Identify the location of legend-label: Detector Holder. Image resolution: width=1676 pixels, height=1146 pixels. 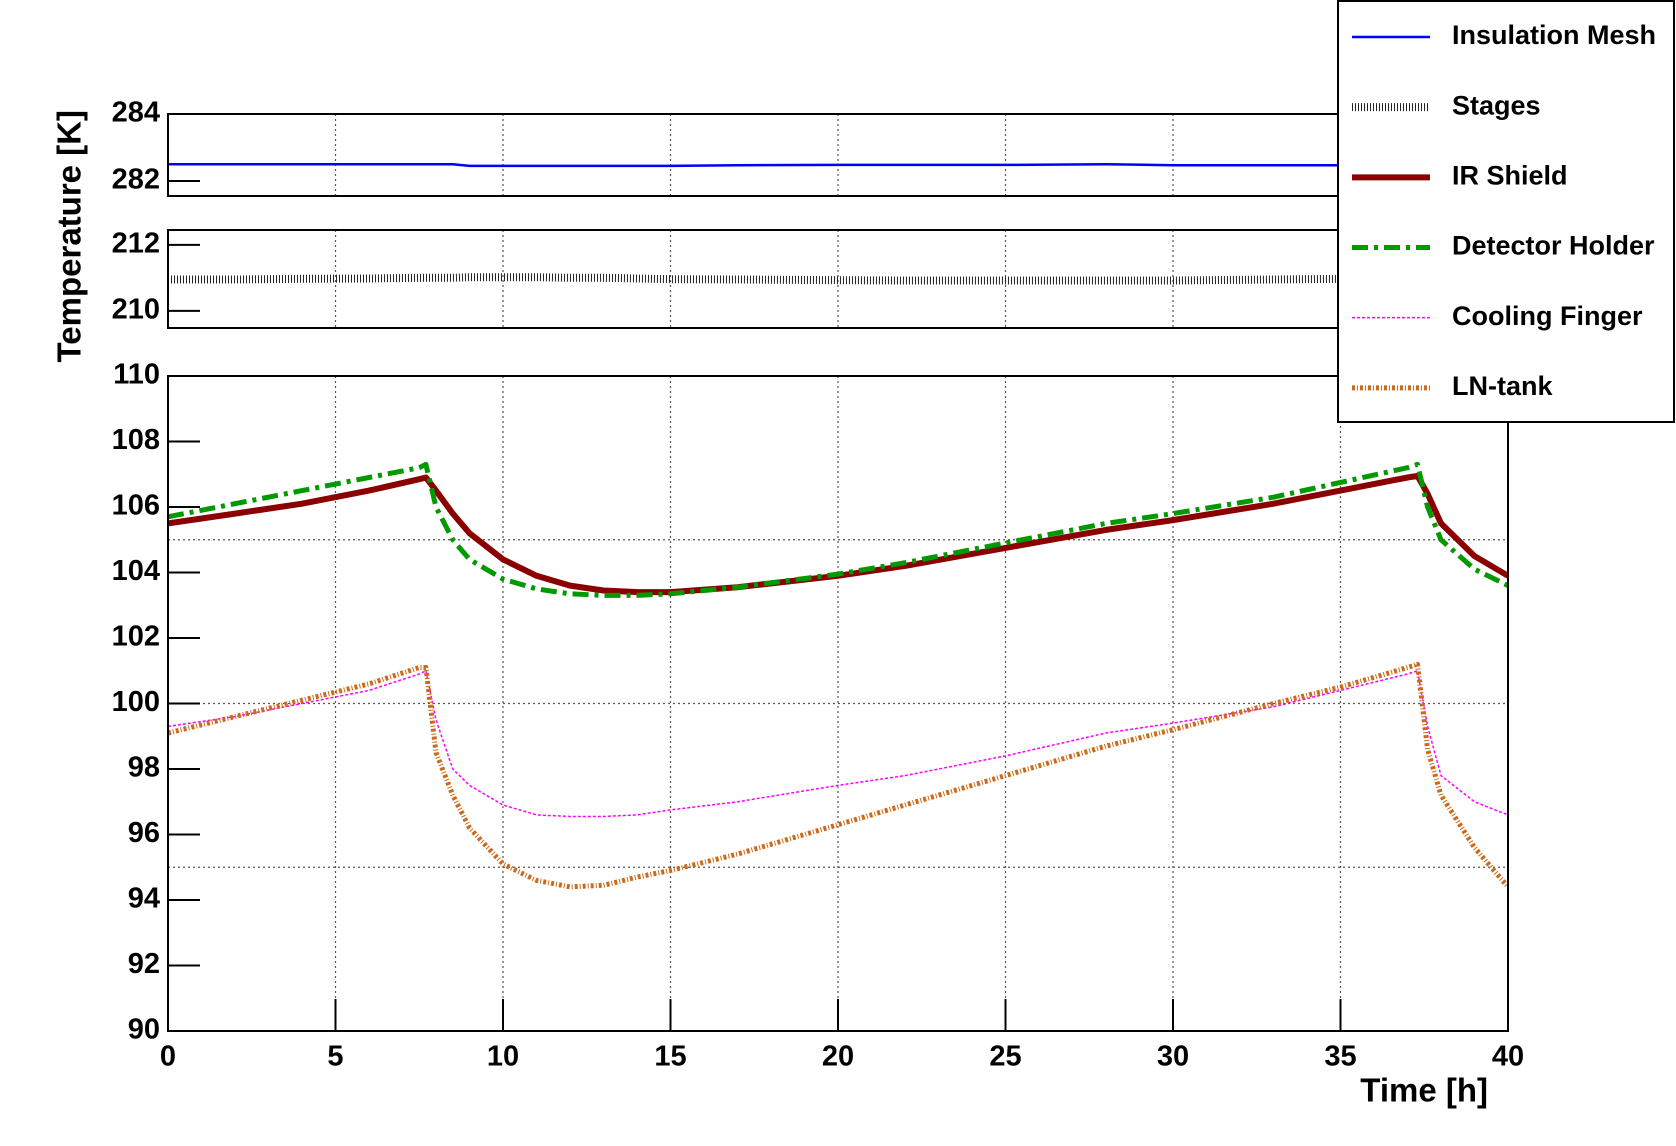
(1553, 246).